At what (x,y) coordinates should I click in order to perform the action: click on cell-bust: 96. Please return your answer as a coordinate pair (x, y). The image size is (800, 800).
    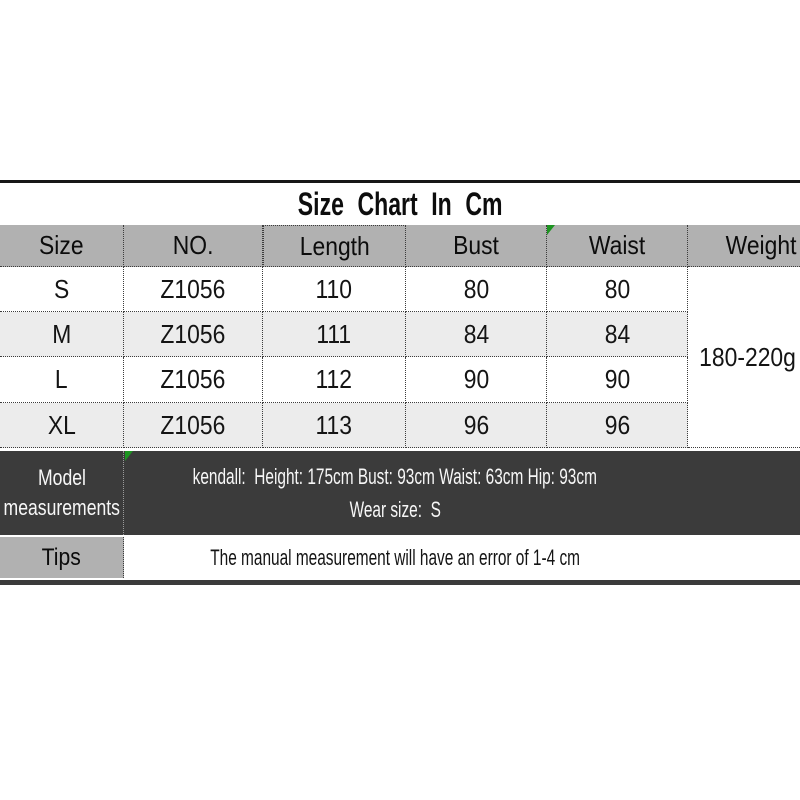
    Looking at the image, I should click on (476, 425).